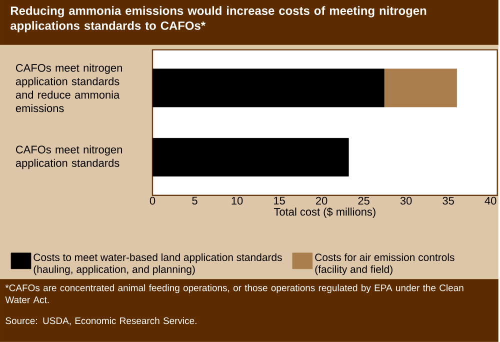 This screenshot has height=342, width=500. I want to click on text: *CAFOs are concentrated animal feeding operations, or those operations regulated by EPA under the Clean Water Act., so click(234, 294).